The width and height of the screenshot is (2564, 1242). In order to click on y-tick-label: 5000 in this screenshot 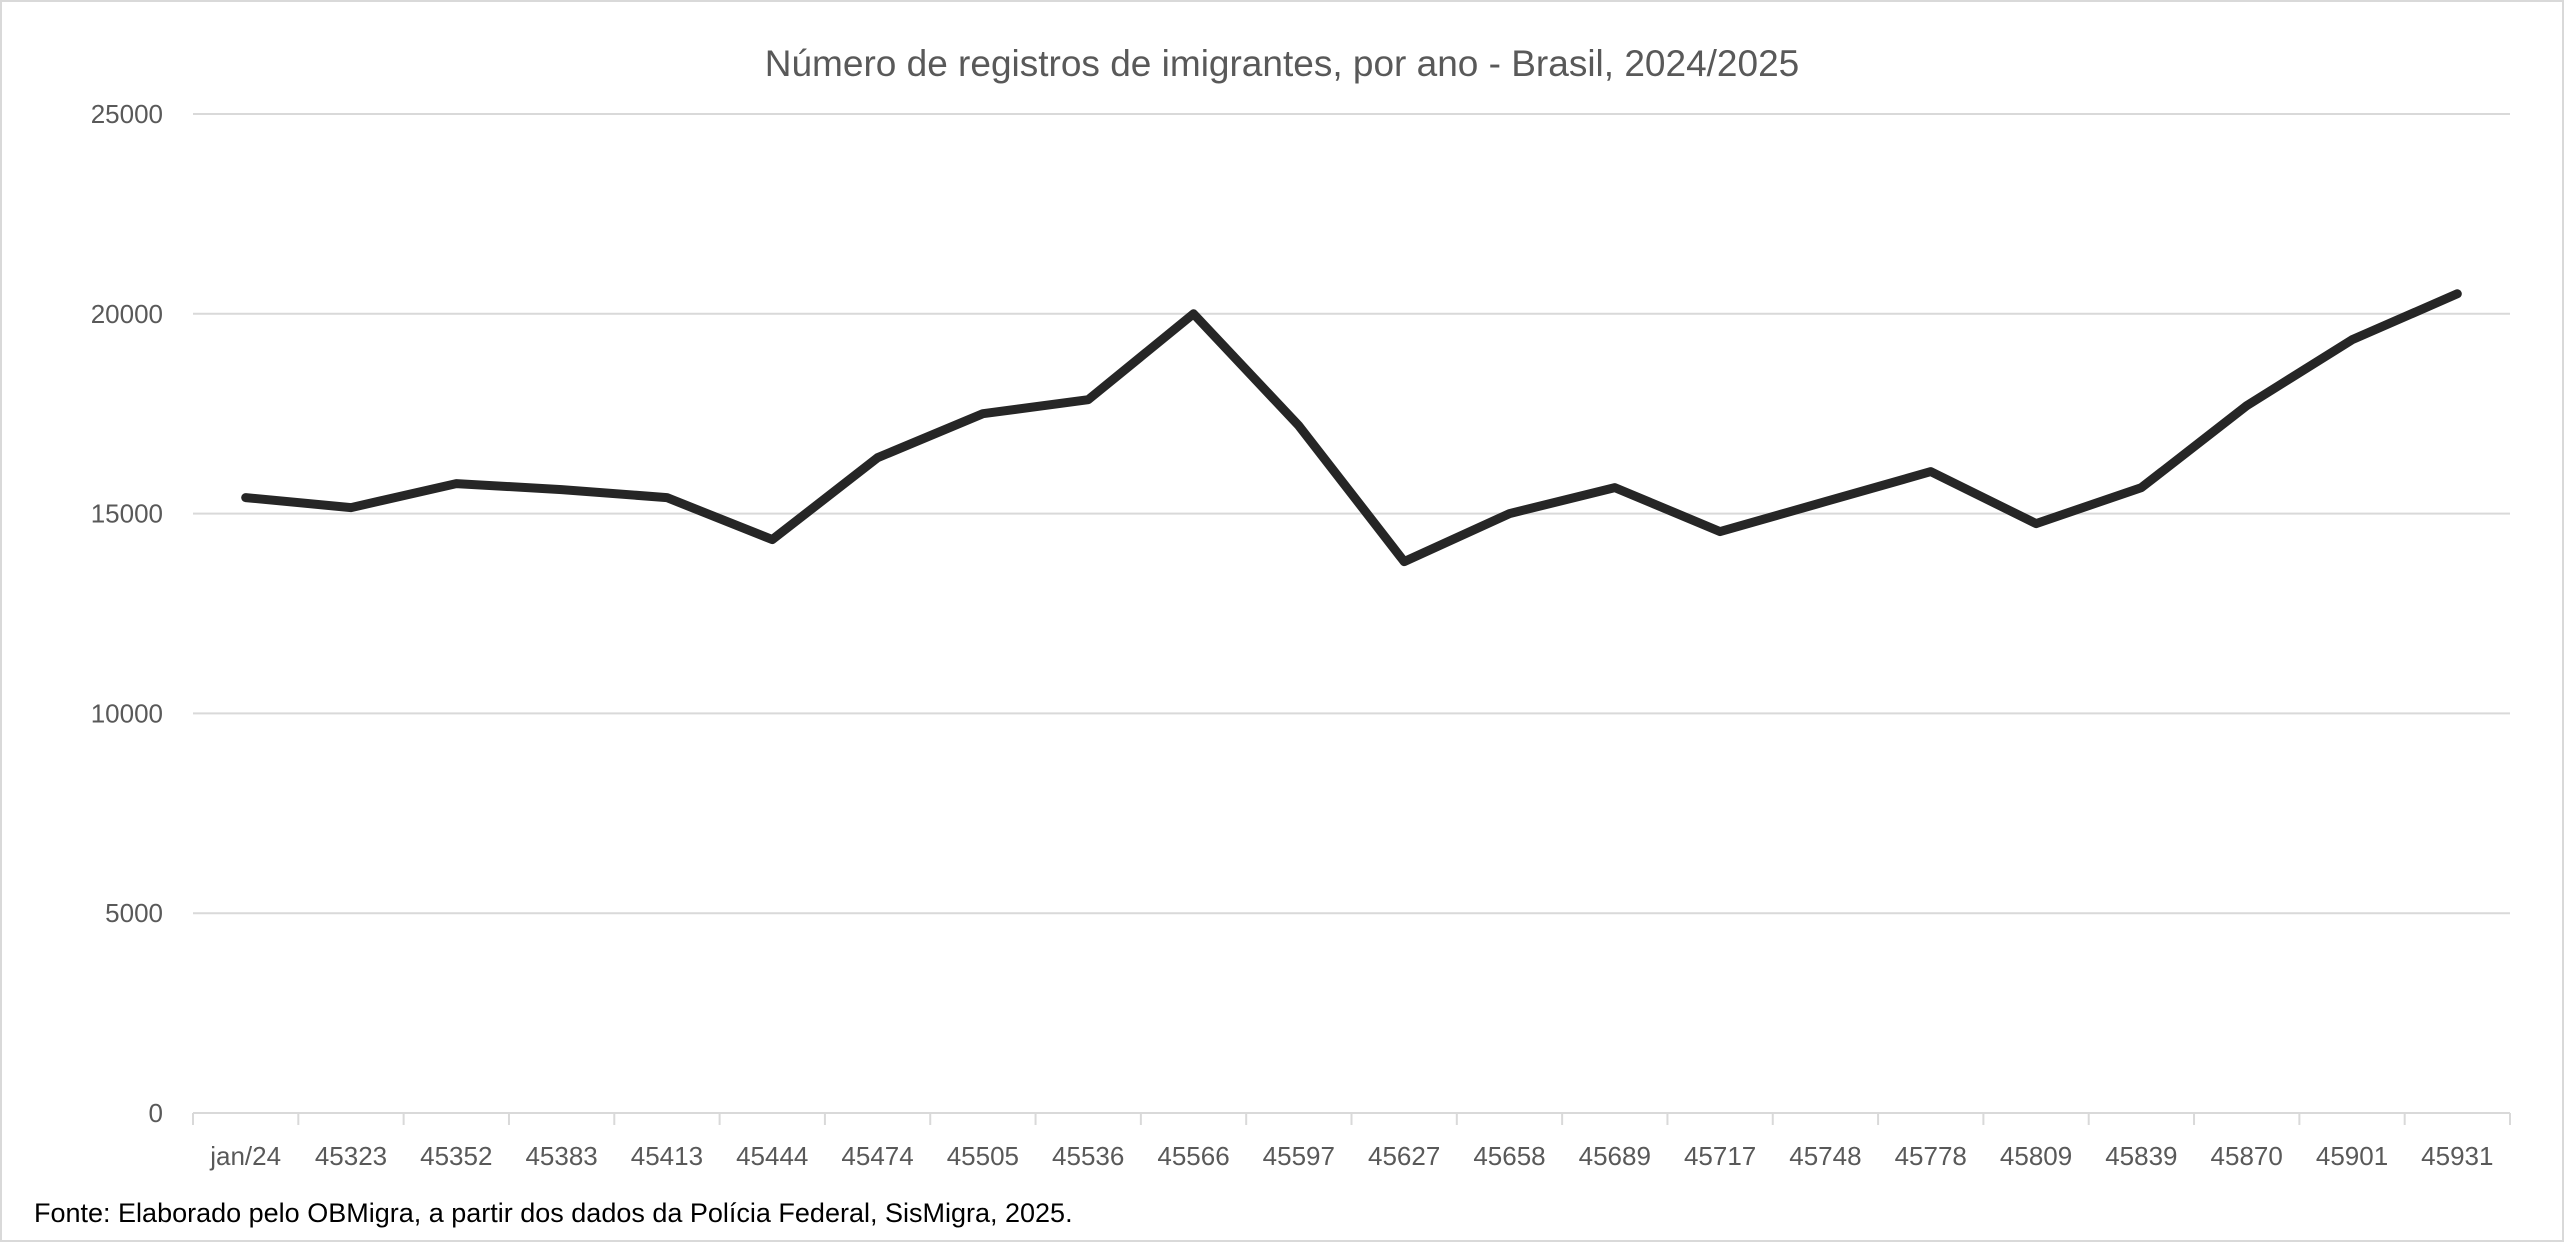, I will do `click(134, 913)`.